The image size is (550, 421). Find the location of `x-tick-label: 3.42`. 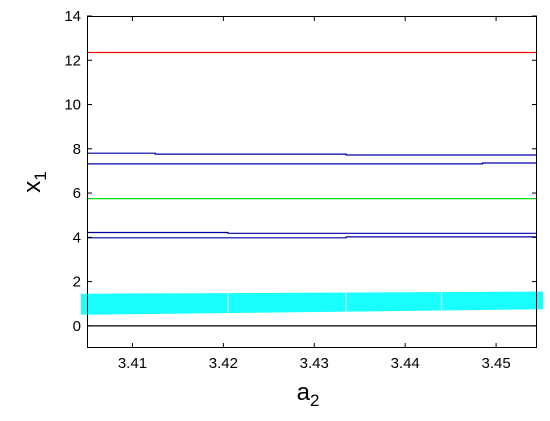

x-tick-label: 3.42 is located at coordinates (223, 363).